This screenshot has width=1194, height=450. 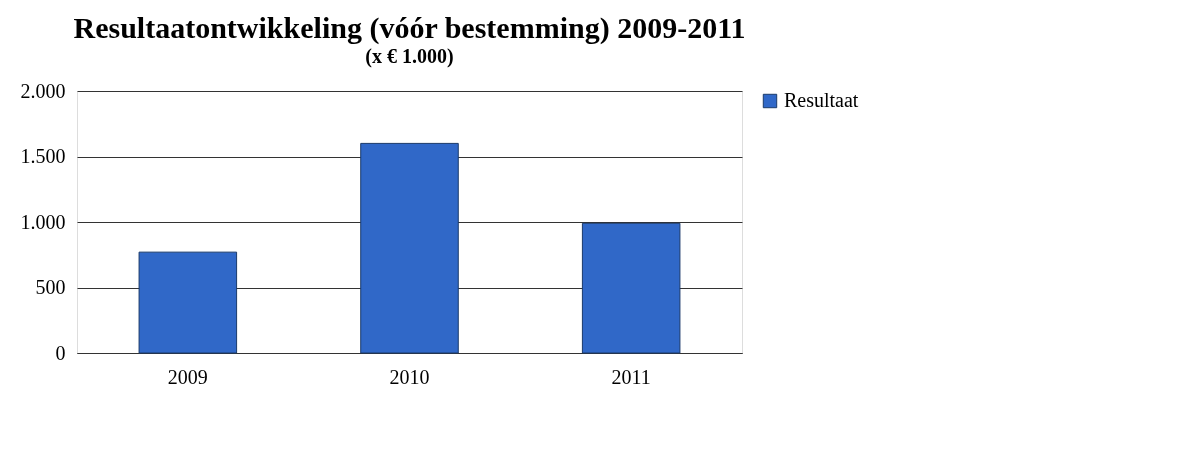 What do you see at coordinates (187, 376) in the screenshot?
I see `x-tick-label: 2009` at bounding box center [187, 376].